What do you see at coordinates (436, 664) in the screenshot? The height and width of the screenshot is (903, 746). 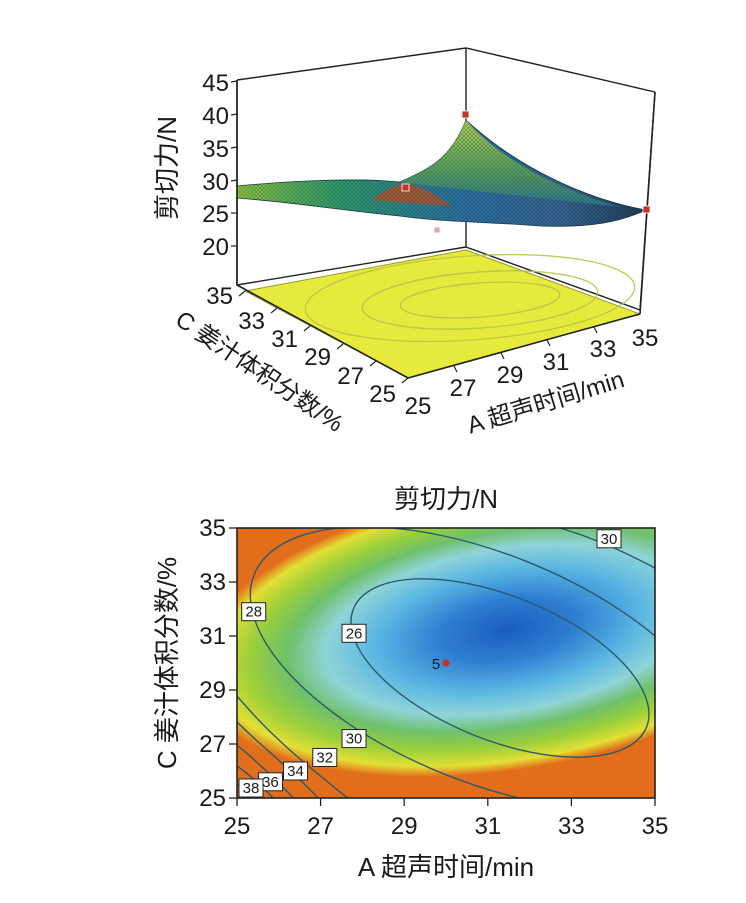 I see `center-point-count: 5` at bounding box center [436, 664].